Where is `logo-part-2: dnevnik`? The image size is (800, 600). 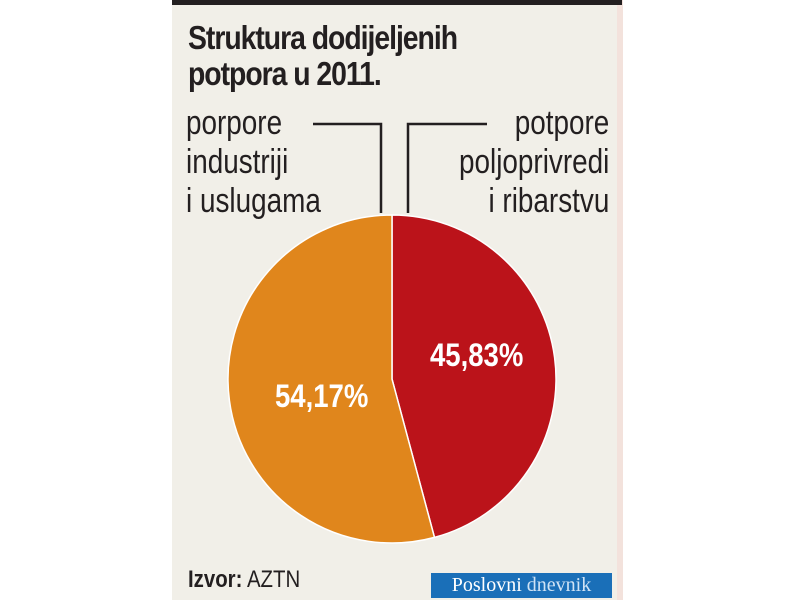 logo-part-2: dnevnik is located at coordinates (559, 585).